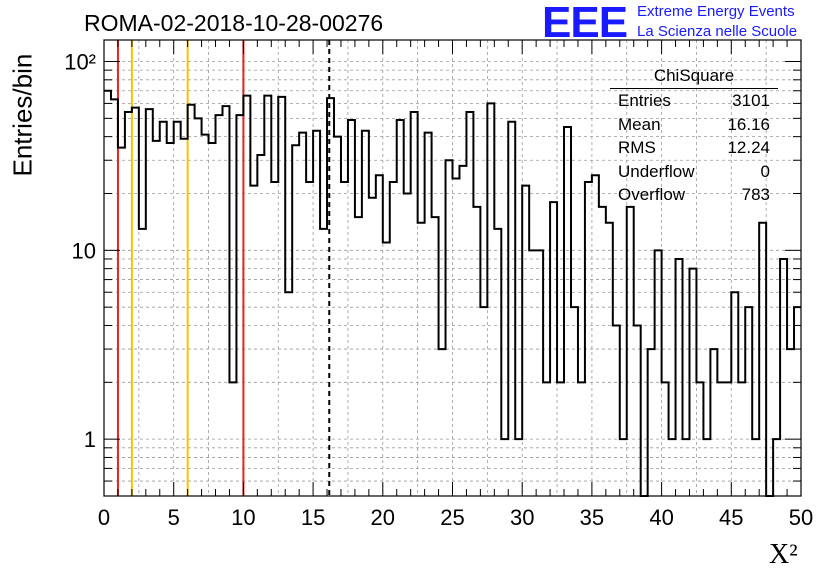  Describe the element at coordinates (243, 517) in the screenshot. I see `x-tick-label: 10` at that location.